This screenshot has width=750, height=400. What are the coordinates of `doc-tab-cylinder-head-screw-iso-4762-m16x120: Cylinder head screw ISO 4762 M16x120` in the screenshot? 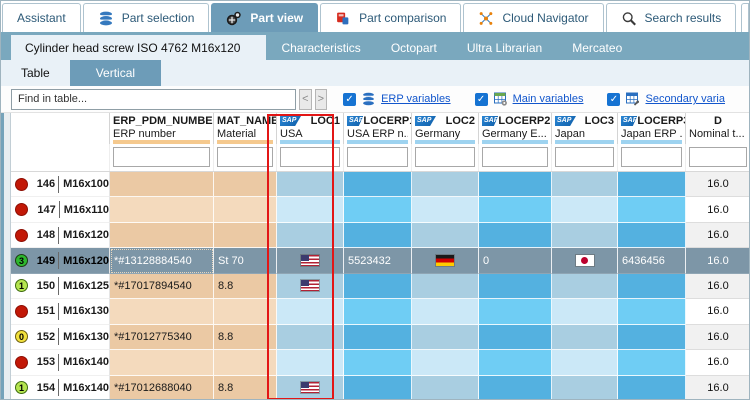 It's located at (139, 47).